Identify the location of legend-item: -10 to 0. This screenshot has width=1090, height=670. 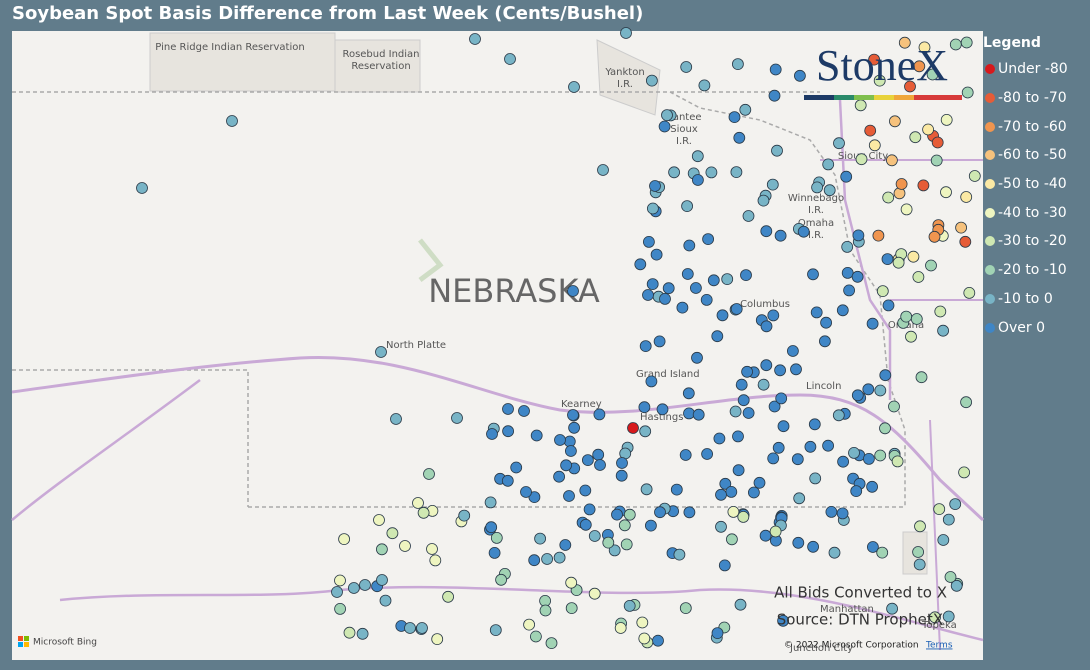
(1036, 299).